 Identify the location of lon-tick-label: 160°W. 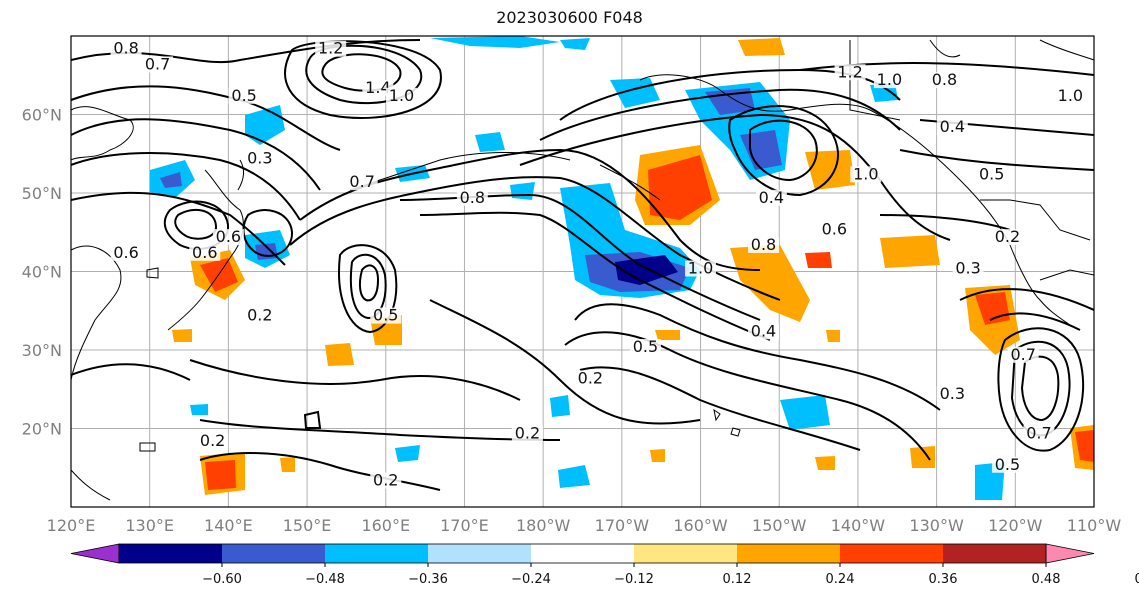
(700, 525).